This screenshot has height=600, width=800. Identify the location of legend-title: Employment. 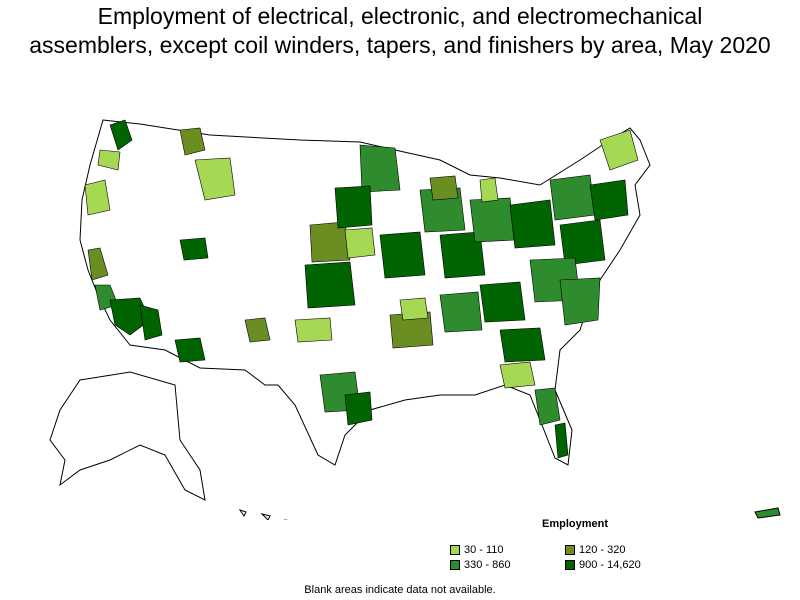
(574, 524).